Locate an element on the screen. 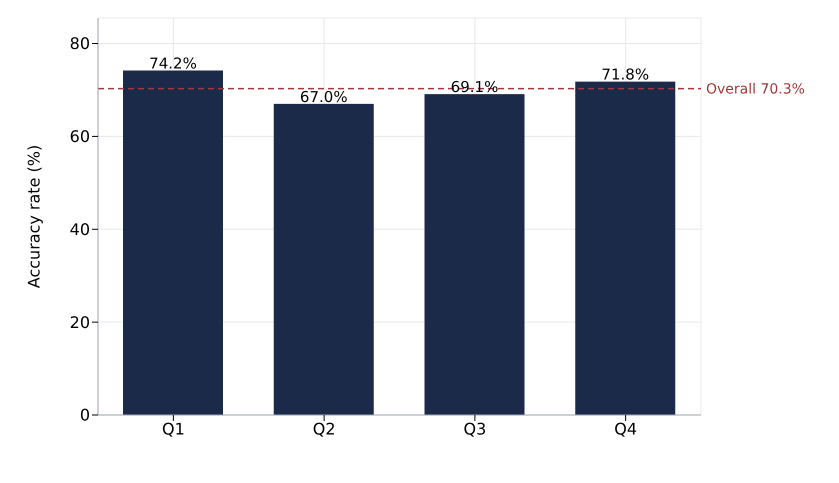 Image resolution: width=839 pixels, height=483 pixels. x-tick-label: Q4 is located at coordinates (626, 428).